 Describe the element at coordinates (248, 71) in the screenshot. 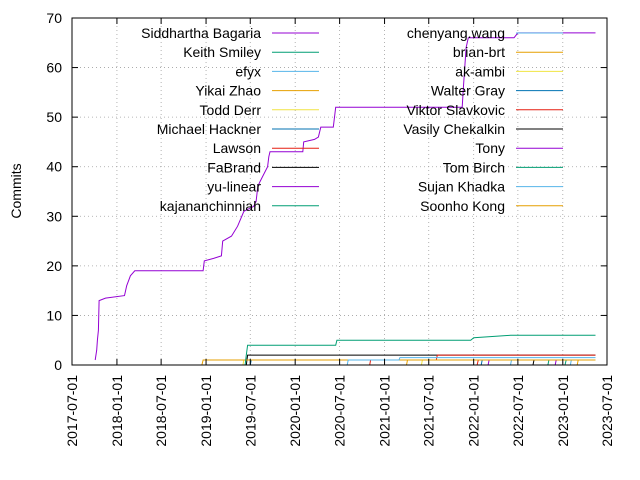

I see `legend-label: efyx` at that location.